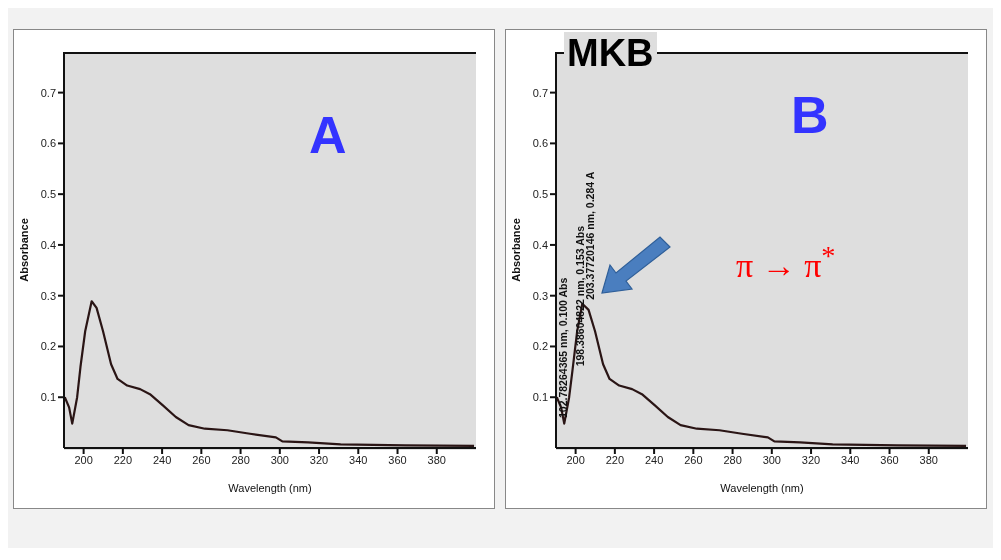 This screenshot has width=1001, height=560. Describe the element at coordinates (580, 296) in the screenshot. I see `annotation: 198.38604822 nm, 0.153 Abs` at that location.